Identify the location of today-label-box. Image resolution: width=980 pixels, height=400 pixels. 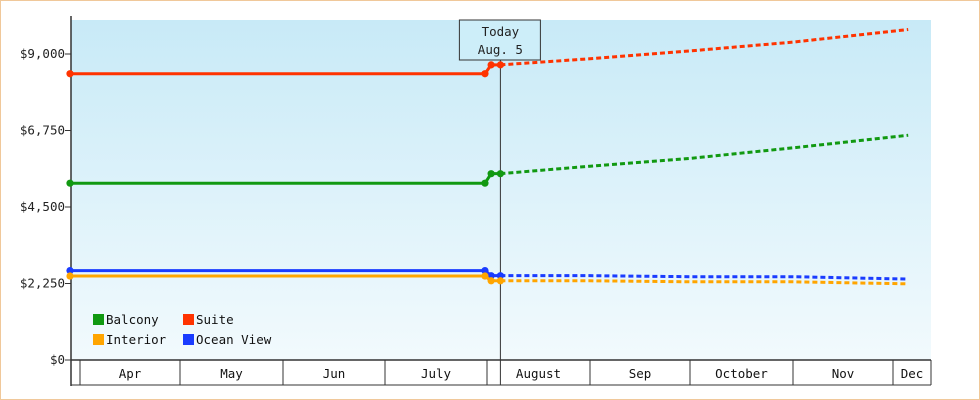
(499, 40).